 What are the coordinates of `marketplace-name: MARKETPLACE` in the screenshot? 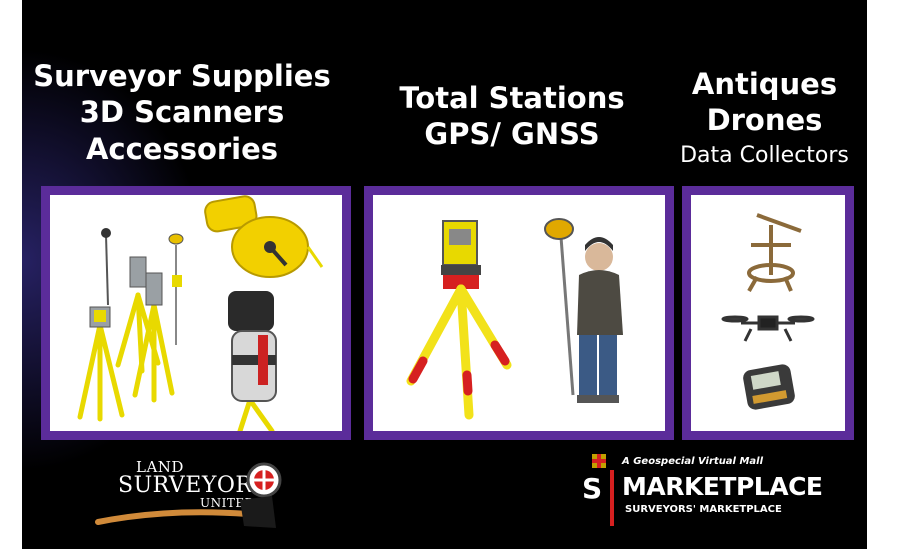 It's located at (722, 486).